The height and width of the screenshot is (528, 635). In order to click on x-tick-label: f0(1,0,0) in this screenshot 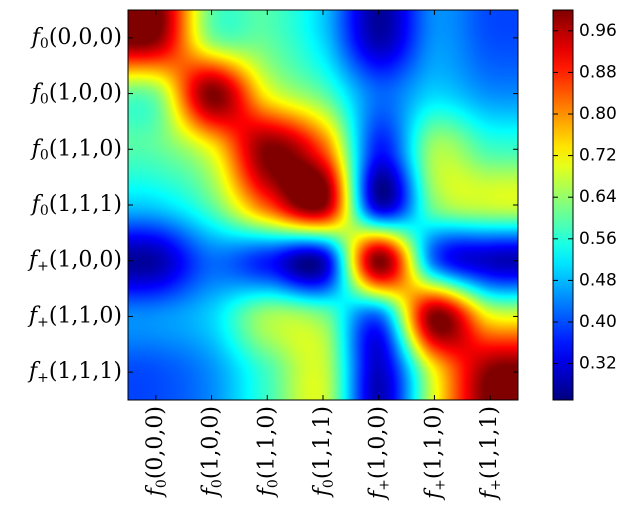, I will do `click(212, 452)`.